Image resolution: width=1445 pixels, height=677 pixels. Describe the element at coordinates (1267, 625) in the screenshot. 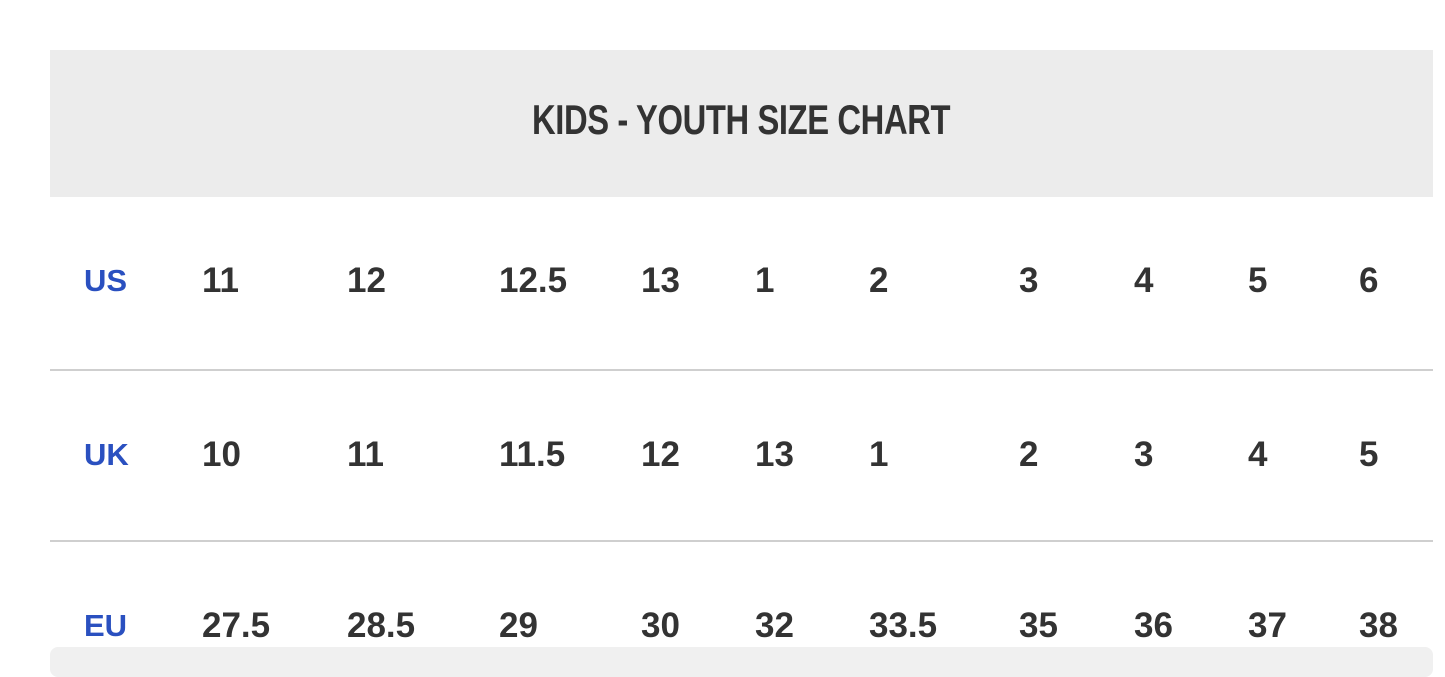

I see `size-cell: 37` at that location.